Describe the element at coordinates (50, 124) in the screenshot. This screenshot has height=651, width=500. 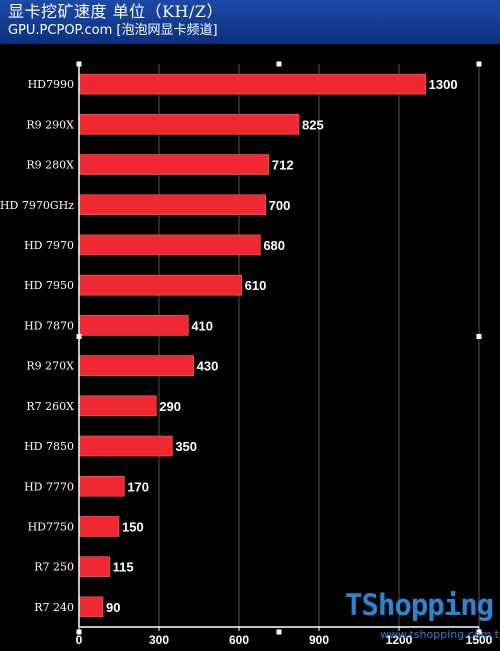
I see `category-label: R9 290X` at that location.